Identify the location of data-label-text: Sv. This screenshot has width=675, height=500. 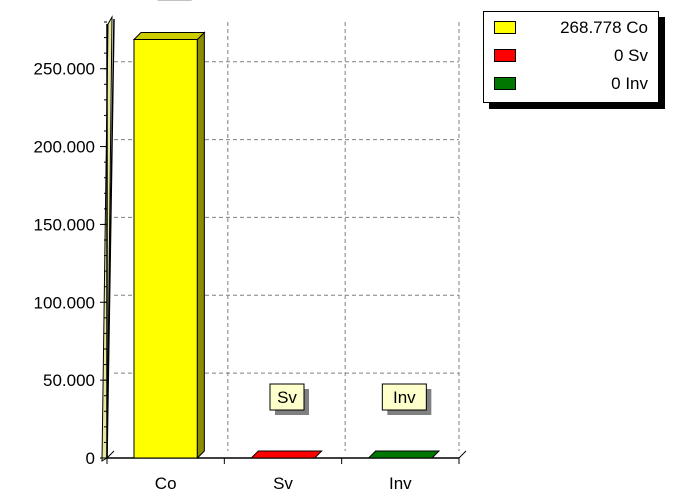
(287, 397).